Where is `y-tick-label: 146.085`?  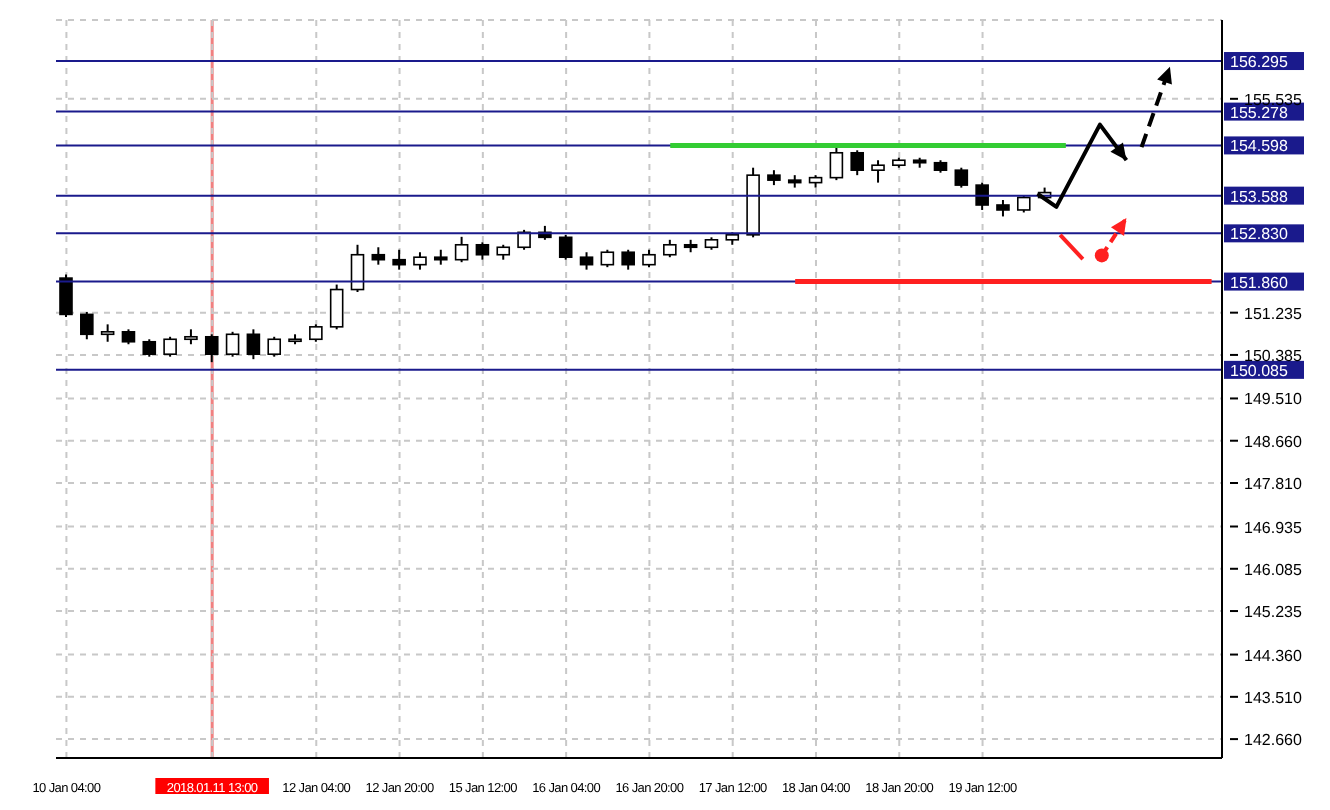
y-tick-label: 146.085 is located at coordinates (1273, 569).